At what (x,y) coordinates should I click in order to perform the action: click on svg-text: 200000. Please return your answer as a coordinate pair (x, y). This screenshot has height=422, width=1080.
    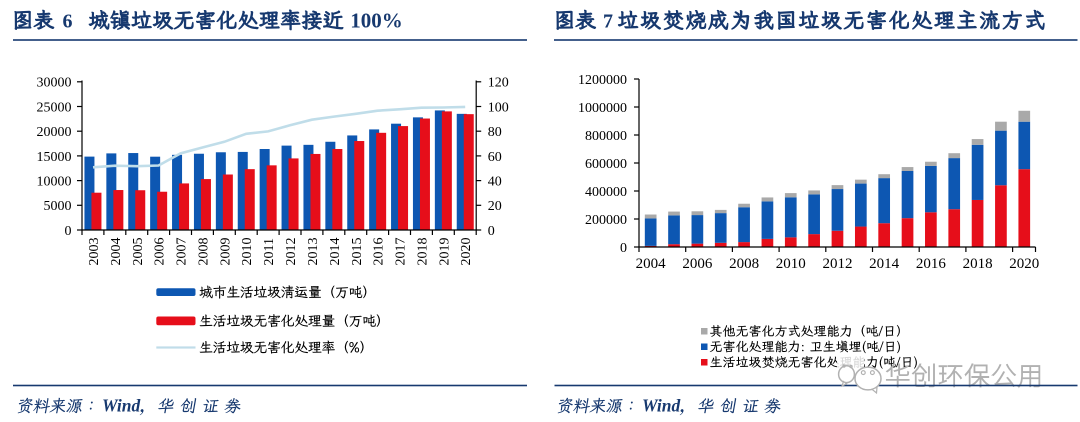
    Looking at the image, I should click on (606, 220).